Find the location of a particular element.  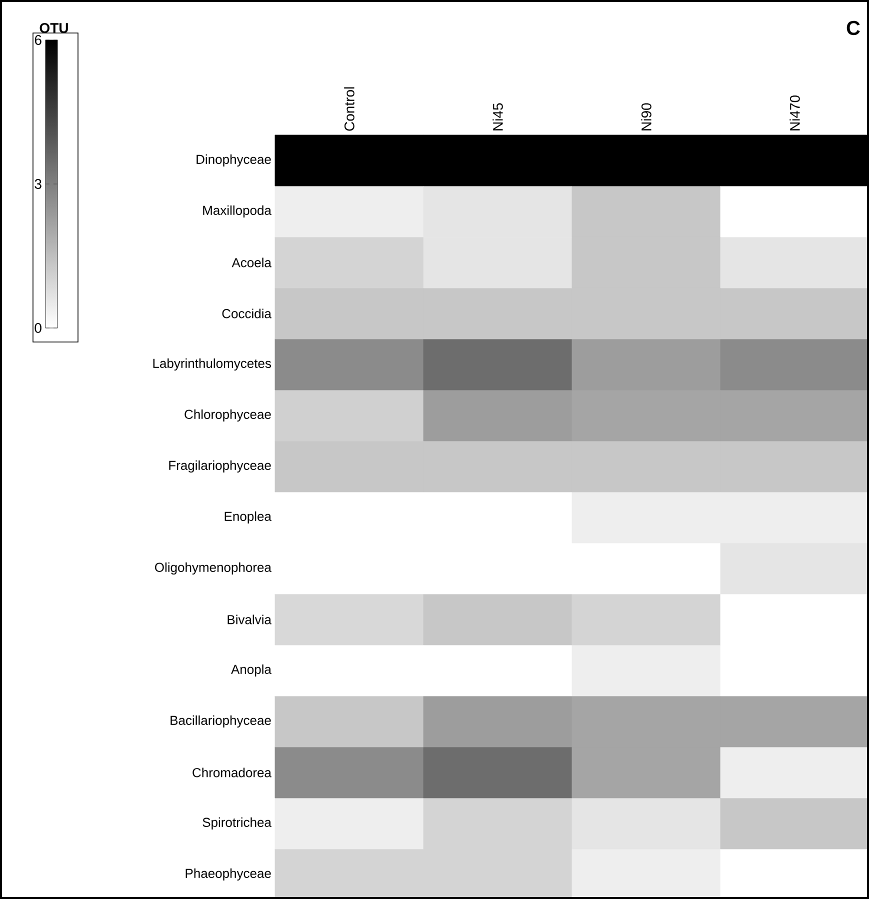

x-tick-label: Ni90 is located at coordinates (646, 116).